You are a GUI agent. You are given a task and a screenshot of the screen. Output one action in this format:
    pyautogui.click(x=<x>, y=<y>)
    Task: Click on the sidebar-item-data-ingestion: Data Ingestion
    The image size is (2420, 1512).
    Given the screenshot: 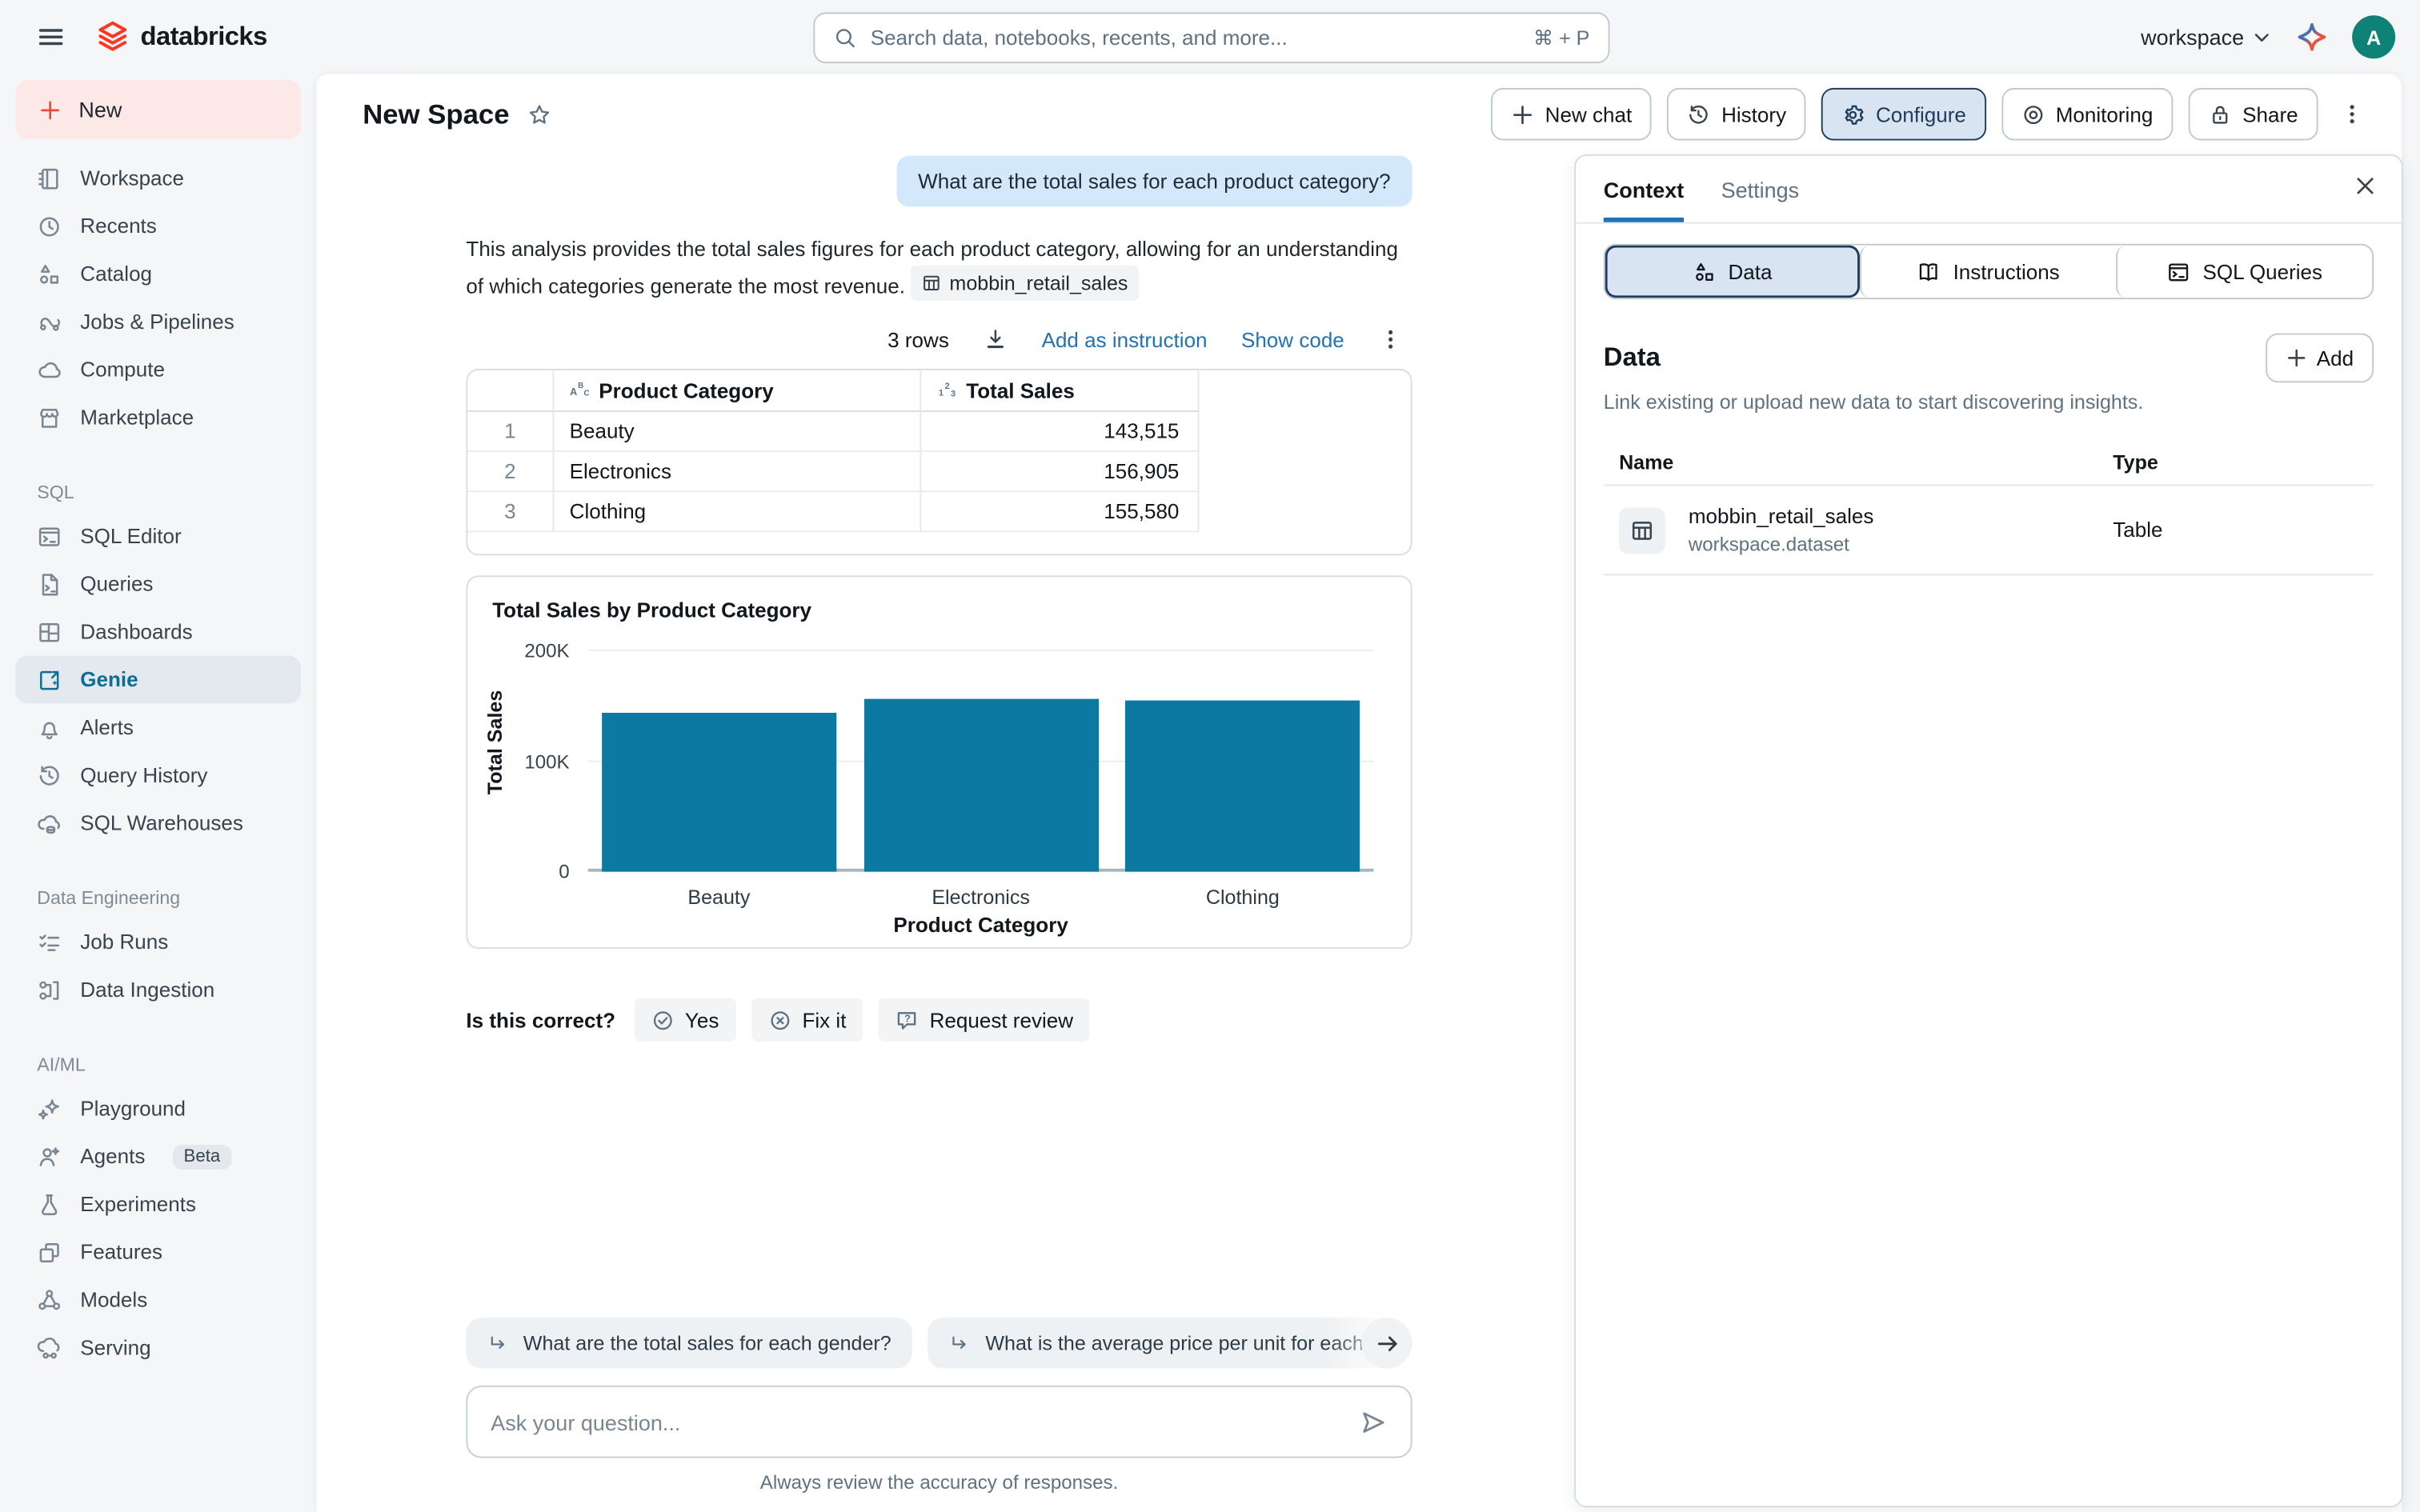 What is the action you would take?
    pyautogui.click(x=158, y=990)
    